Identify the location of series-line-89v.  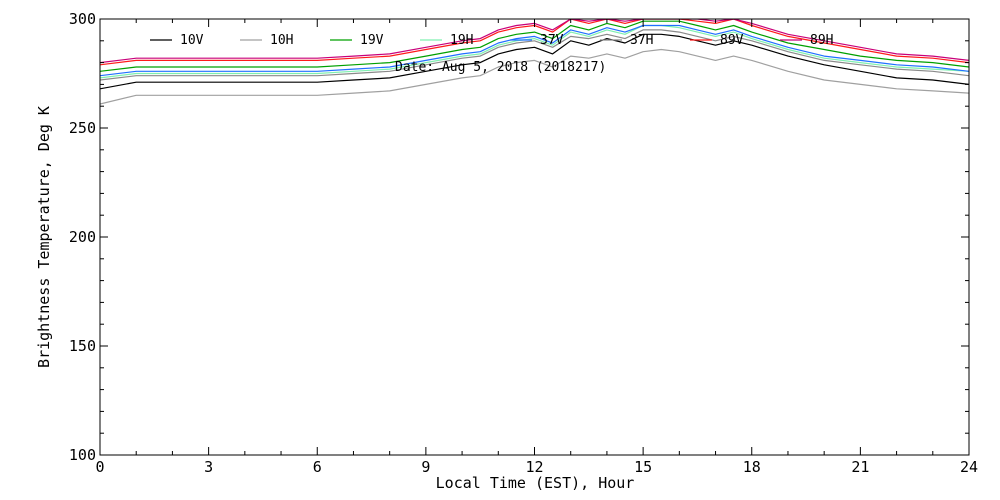
(534, 42).